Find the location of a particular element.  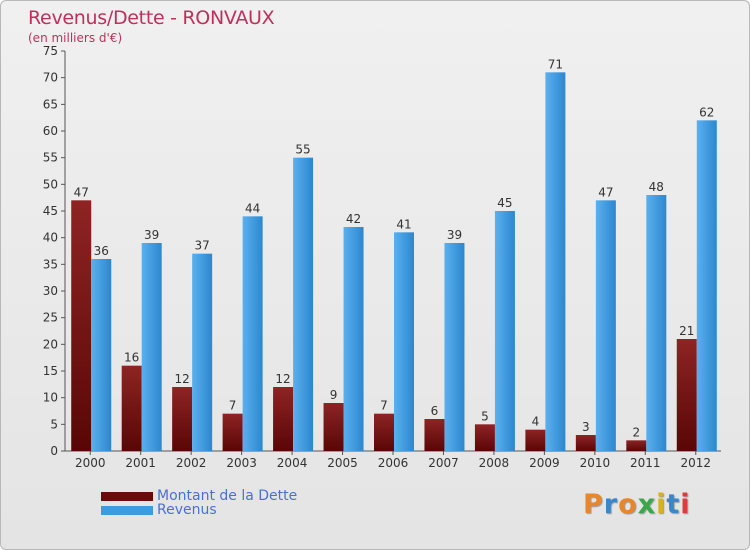

data-label-revenus: 36 is located at coordinates (101, 251).